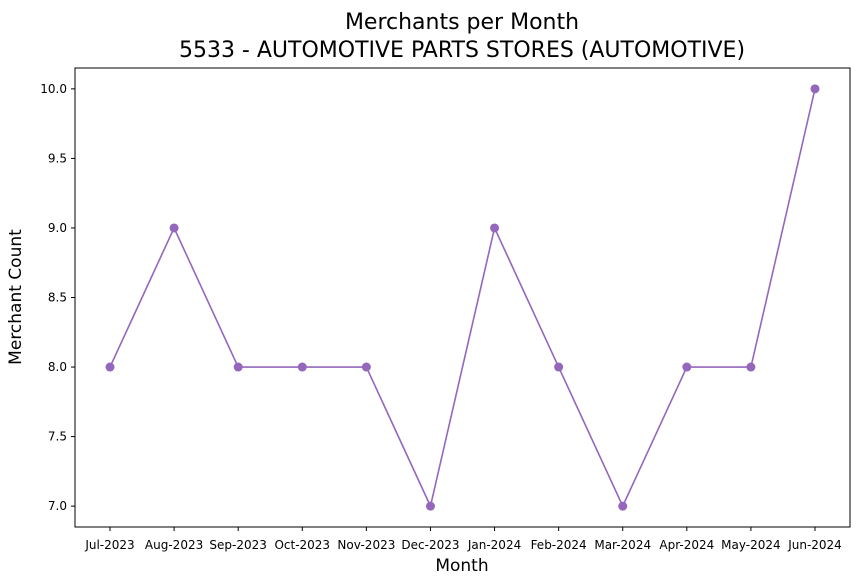 The height and width of the screenshot is (585, 860). What do you see at coordinates (57, 367) in the screenshot?
I see `y-tick-label: 8.0` at bounding box center [57, 367].